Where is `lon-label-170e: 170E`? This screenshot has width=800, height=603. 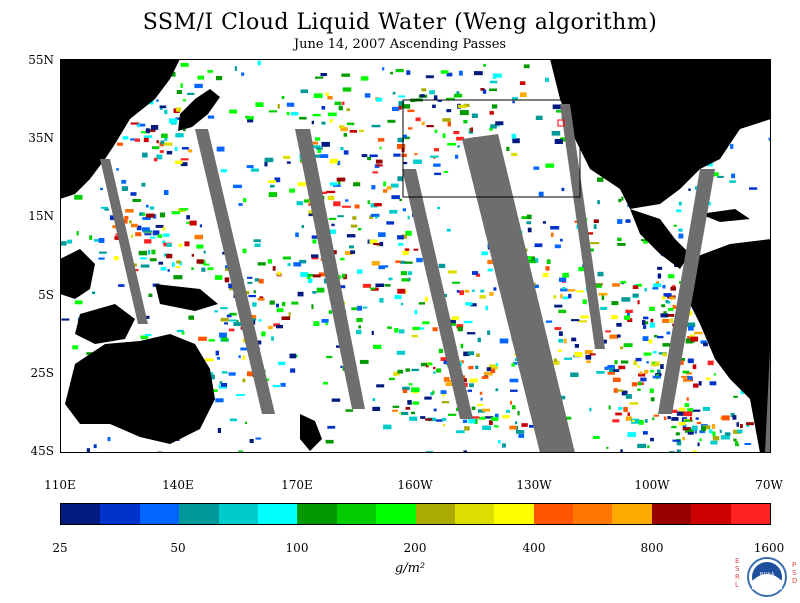 lon-label-170e: 170E is located at coordinates (297, 485).